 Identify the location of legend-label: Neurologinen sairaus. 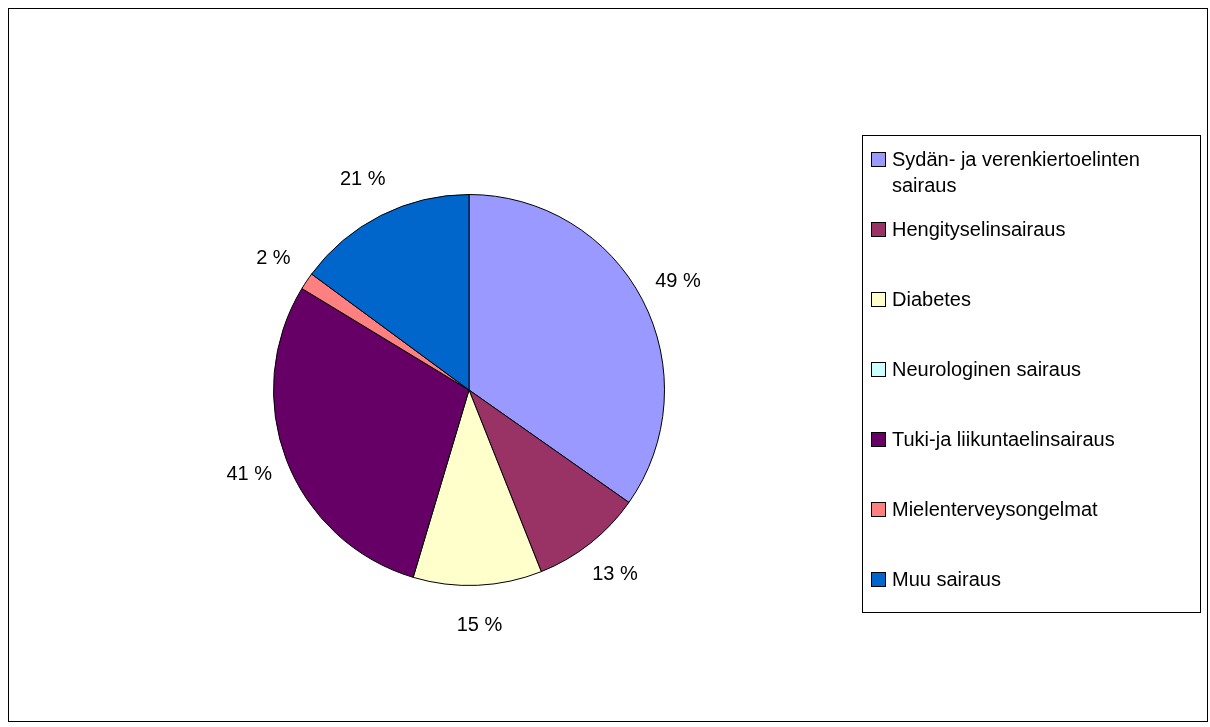
(987, 369).